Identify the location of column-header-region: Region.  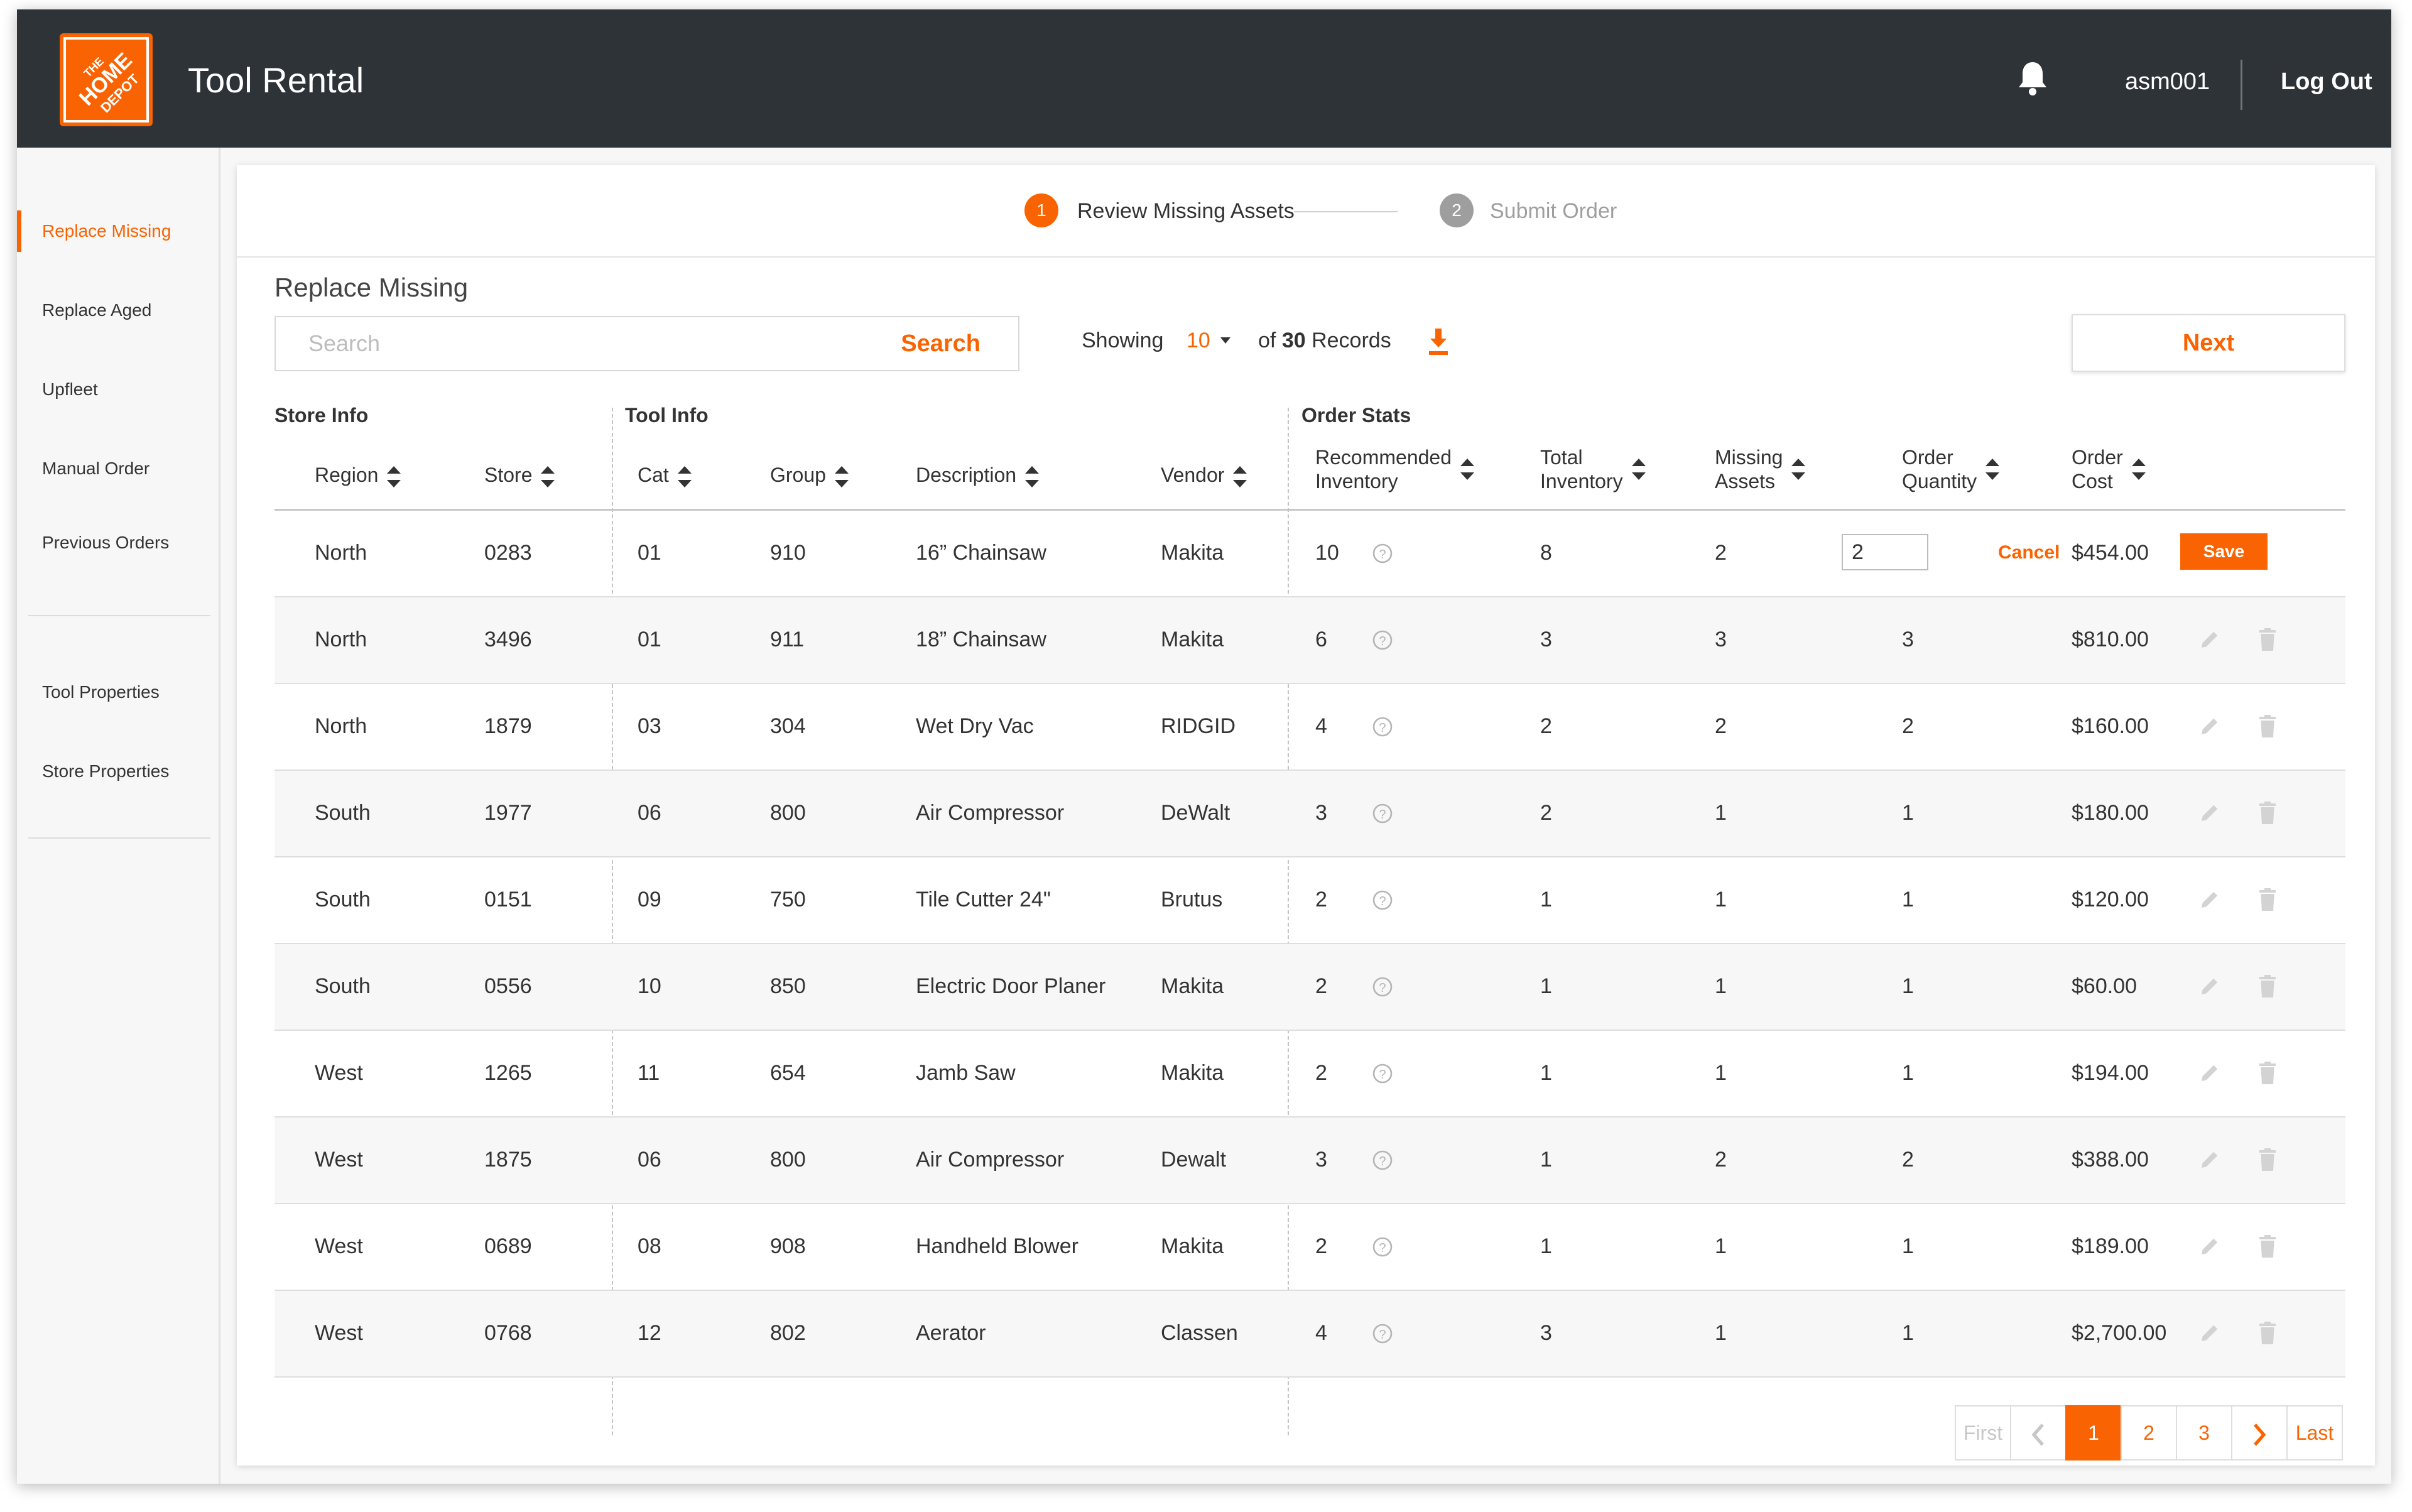
(358, 475).